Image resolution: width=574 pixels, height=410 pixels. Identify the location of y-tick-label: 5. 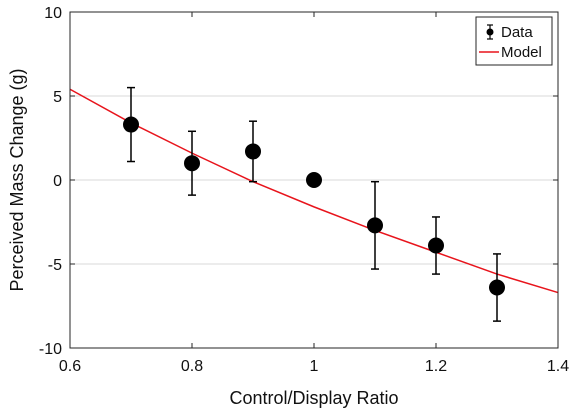
(57, 97).